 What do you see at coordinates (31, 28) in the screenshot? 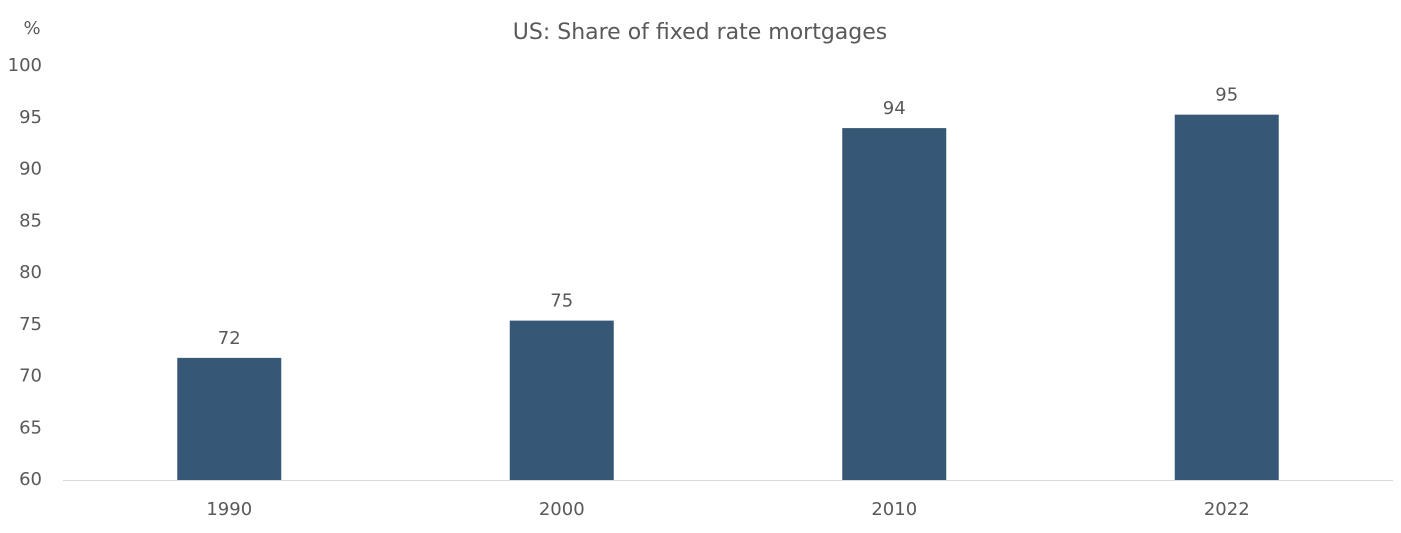
I see `y-axis-label: %` at bounding box center [31, 28].